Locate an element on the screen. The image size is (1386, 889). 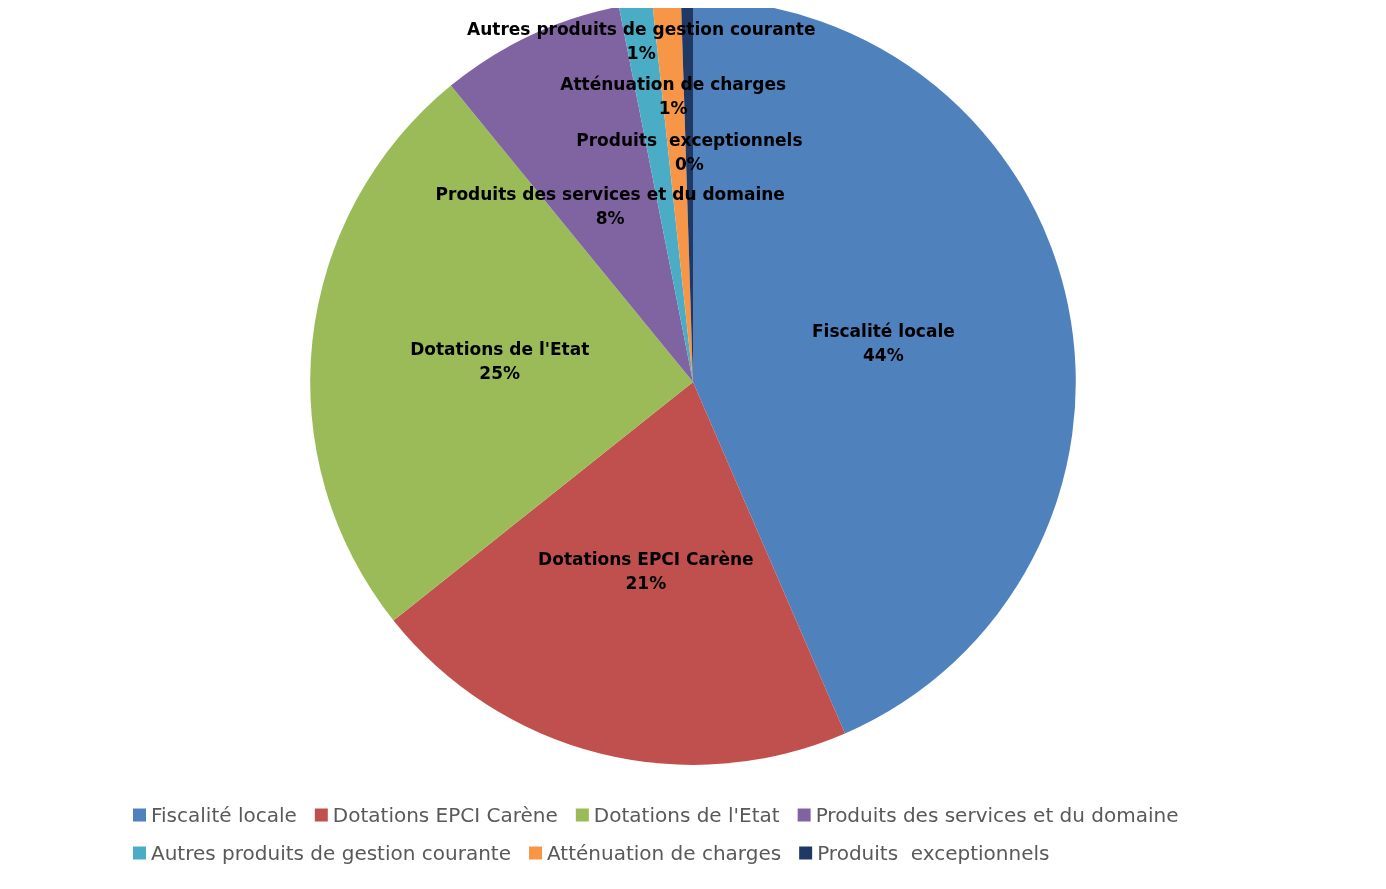
slice-label: Dotations de l'Etat is located at coordinates (500, 349).